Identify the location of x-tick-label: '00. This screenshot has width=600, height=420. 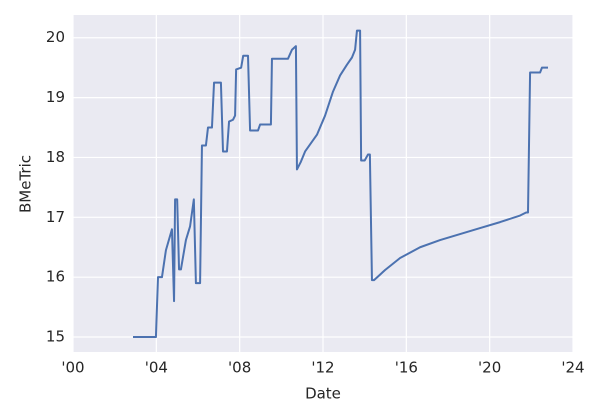
(72, 368).